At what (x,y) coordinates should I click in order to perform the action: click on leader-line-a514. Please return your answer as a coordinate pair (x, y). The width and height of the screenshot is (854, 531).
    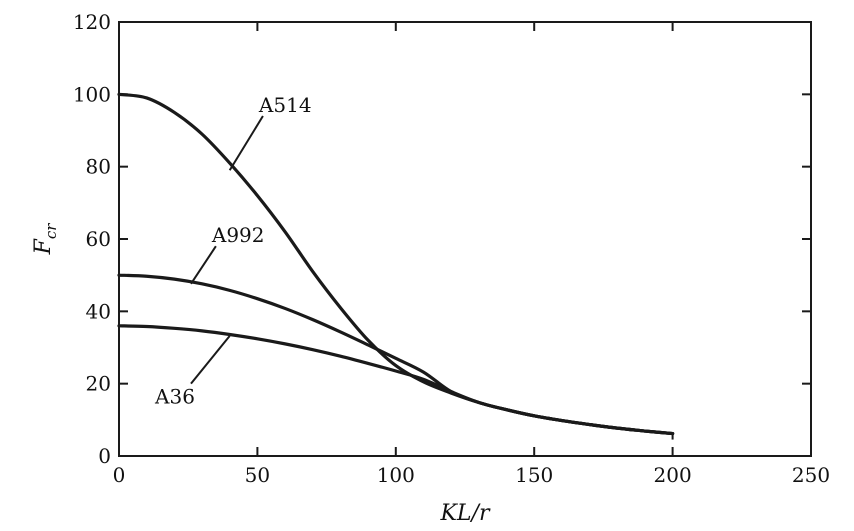
    Looking at the image, I should click on (246, 143).